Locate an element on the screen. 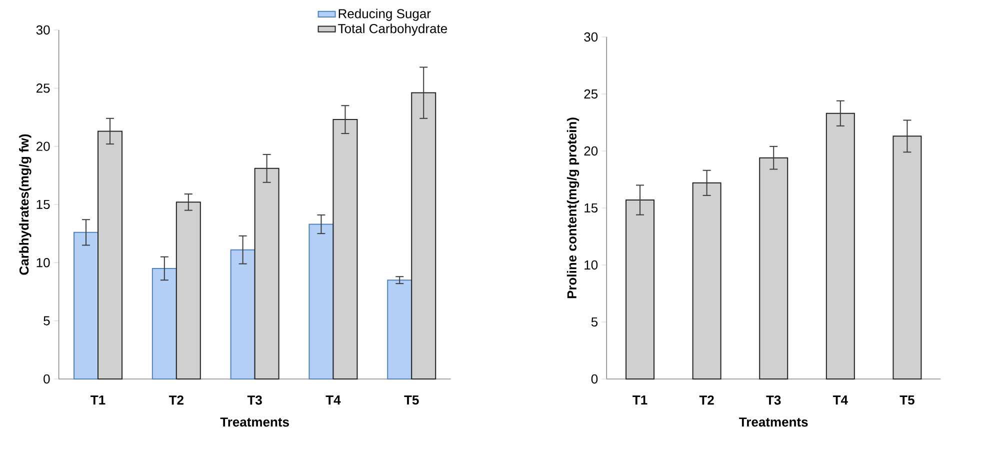 The height and width of the screenshot is (471, 984). y-axis-title: Carbhydrates(mg/g fw) is located at coordinates (25, 204).